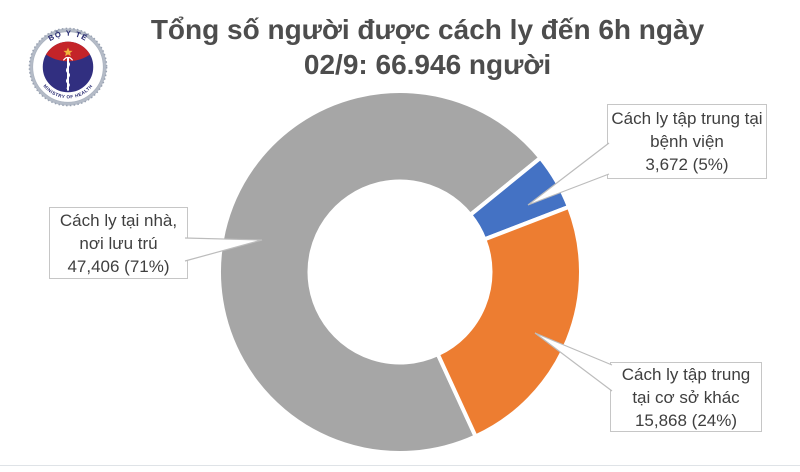 The image size is (800, 472). I want to click on logo-top-text: BỘ Y TẾ, so click(68, 36).